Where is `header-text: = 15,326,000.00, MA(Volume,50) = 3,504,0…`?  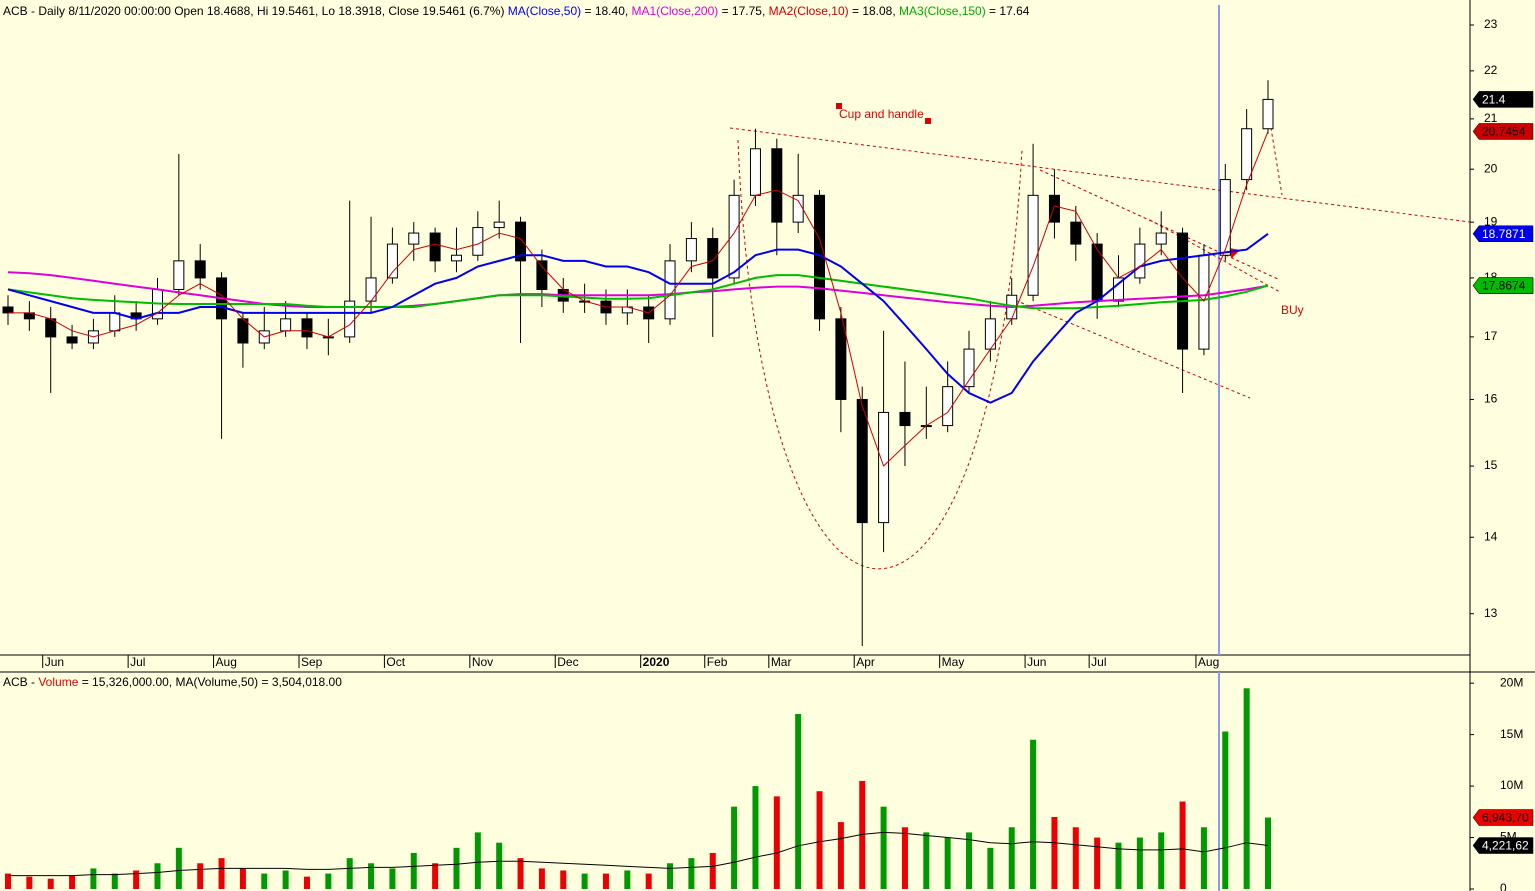
header-text: = 15,326,000.00, MA(Volume,50) = 3,504,0… is located at coordinates (210, 682).